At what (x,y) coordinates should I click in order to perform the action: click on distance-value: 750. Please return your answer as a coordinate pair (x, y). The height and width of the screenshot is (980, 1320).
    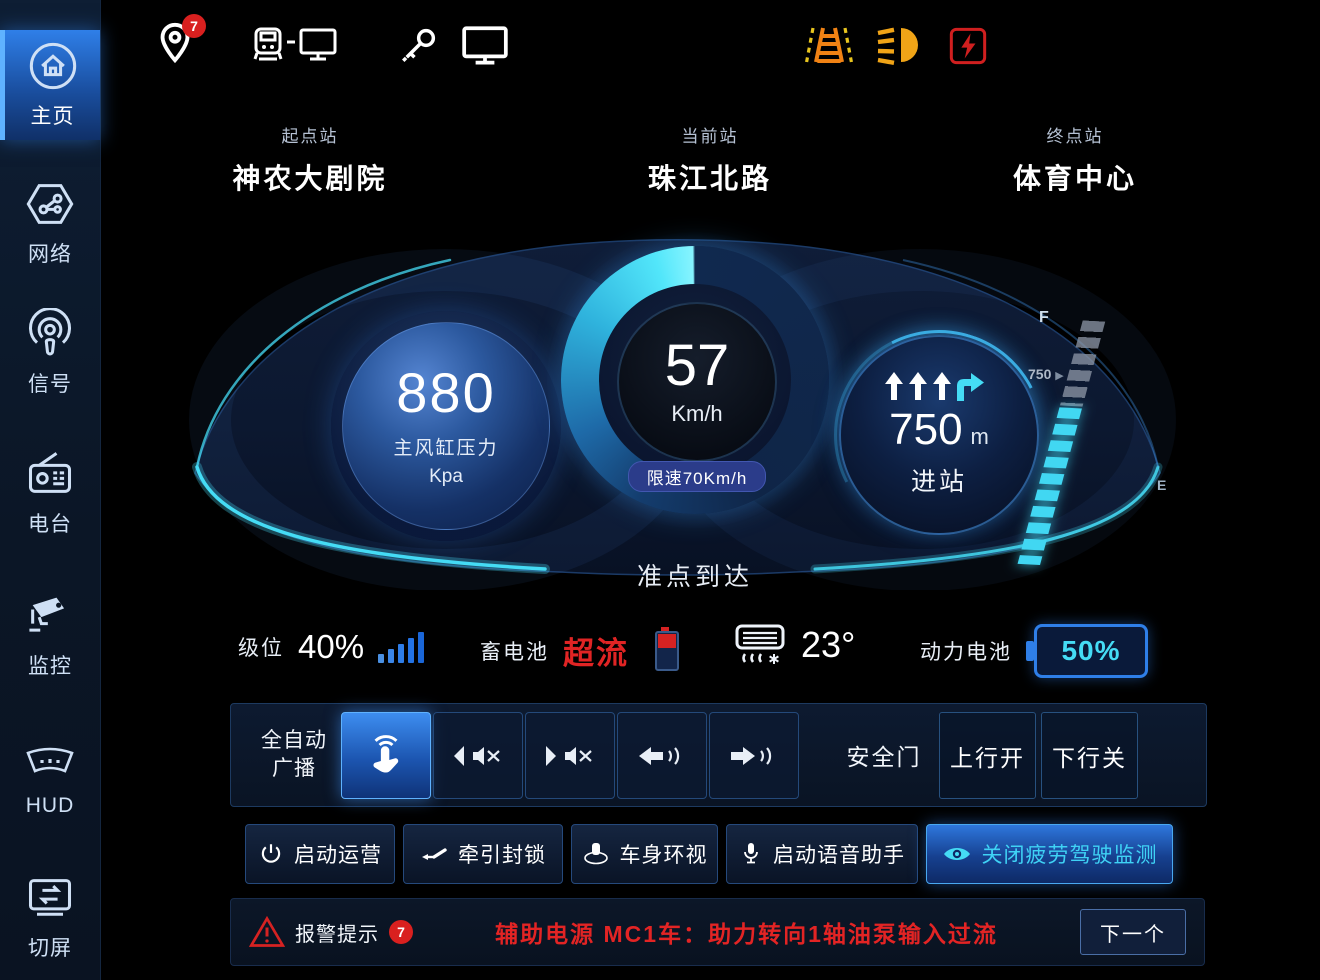
    Looking at the image, I should click on (926, 429).